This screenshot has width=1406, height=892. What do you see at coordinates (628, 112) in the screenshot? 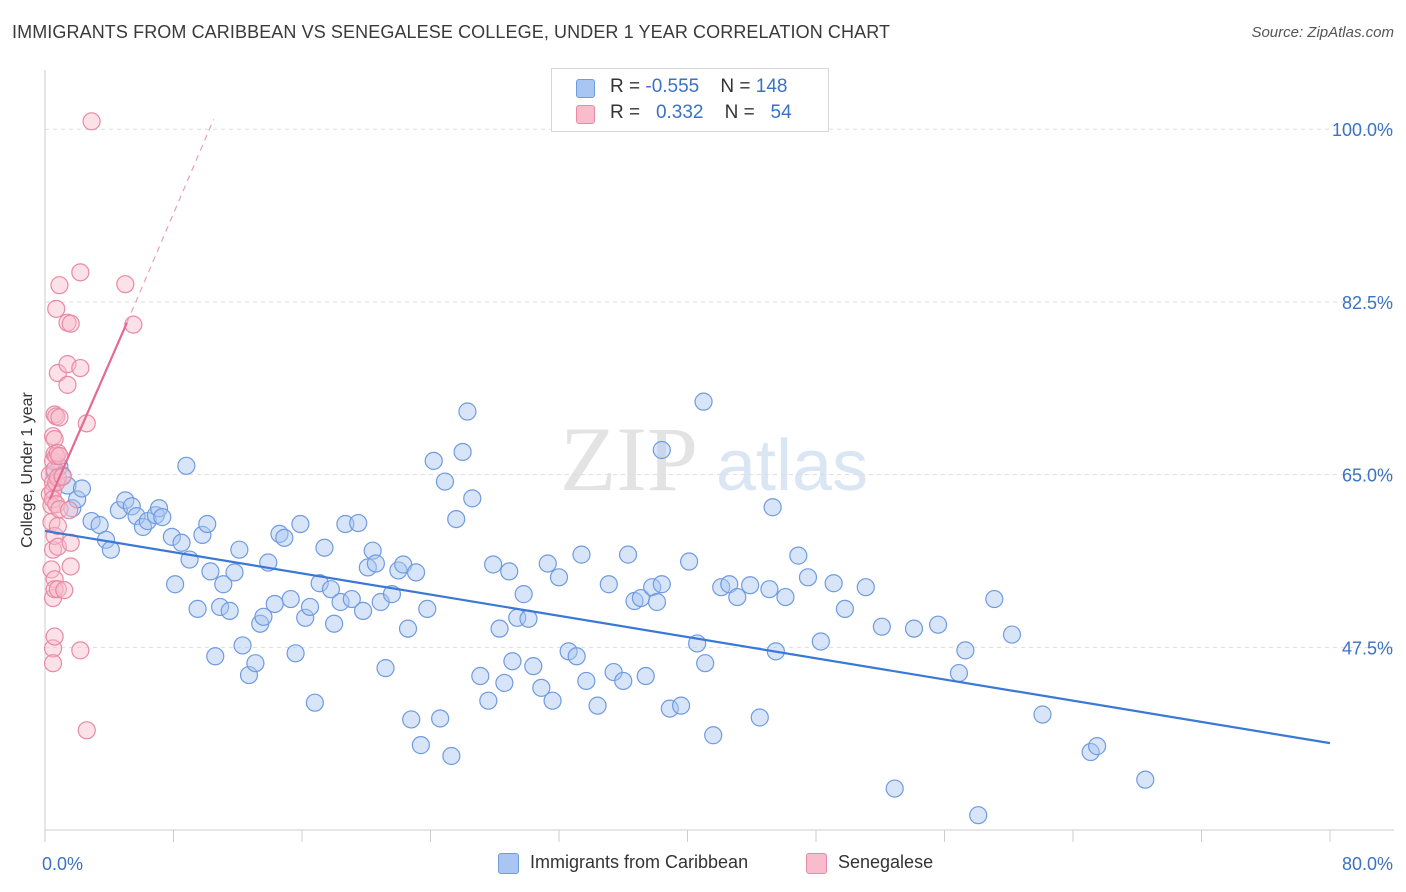
I see `legend-r-label: R =` at bounding box center [628, 112].